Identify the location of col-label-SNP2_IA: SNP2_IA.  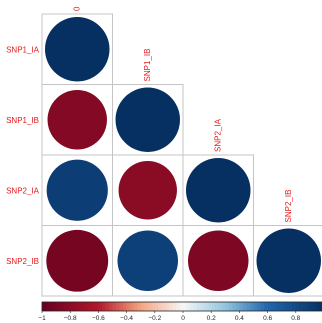
(217, 135).